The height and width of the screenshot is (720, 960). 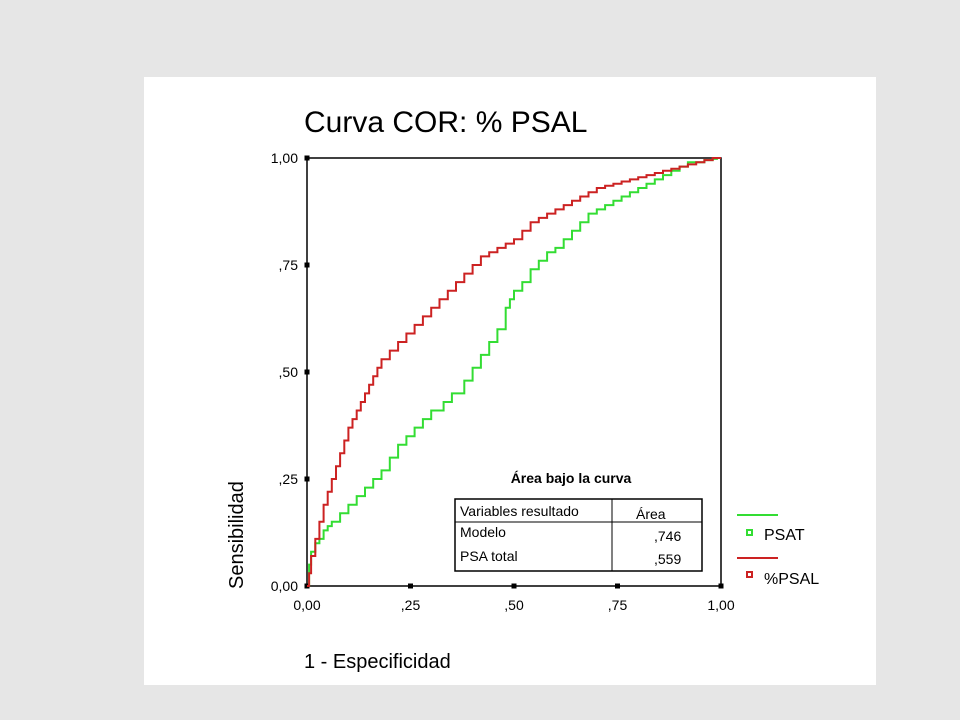 I want to click on x-tick-label: 0,00, so click(x=306, y=605).